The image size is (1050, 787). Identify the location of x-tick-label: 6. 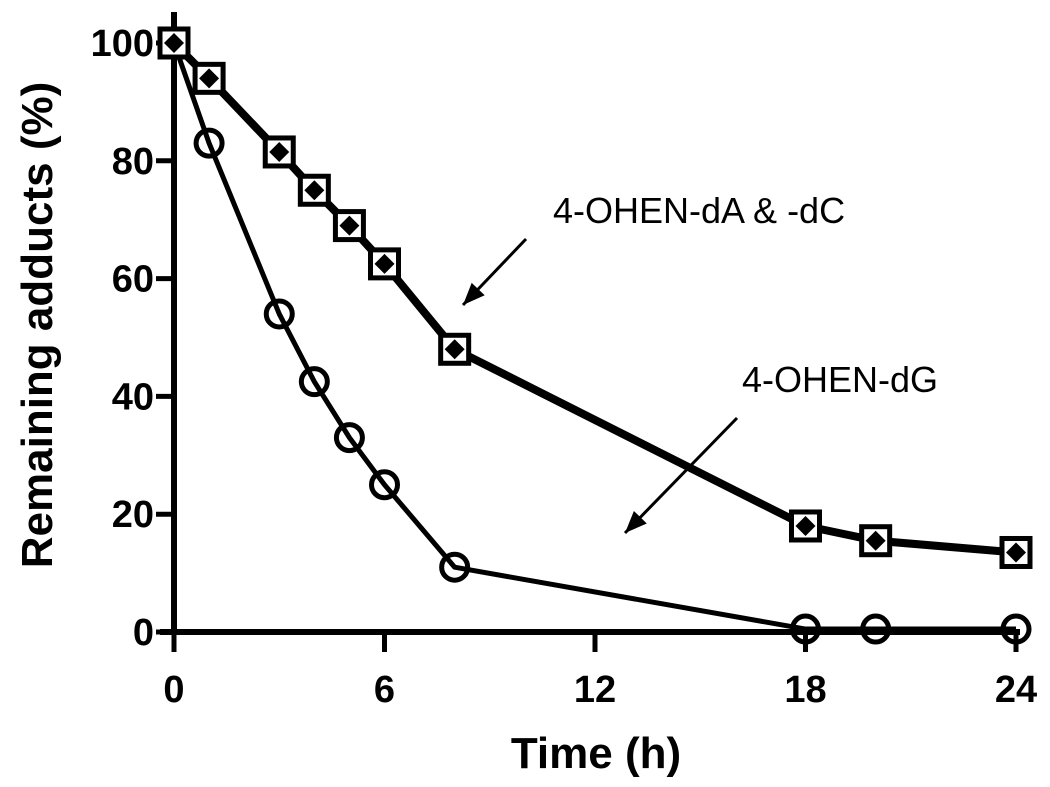
(384, 690).